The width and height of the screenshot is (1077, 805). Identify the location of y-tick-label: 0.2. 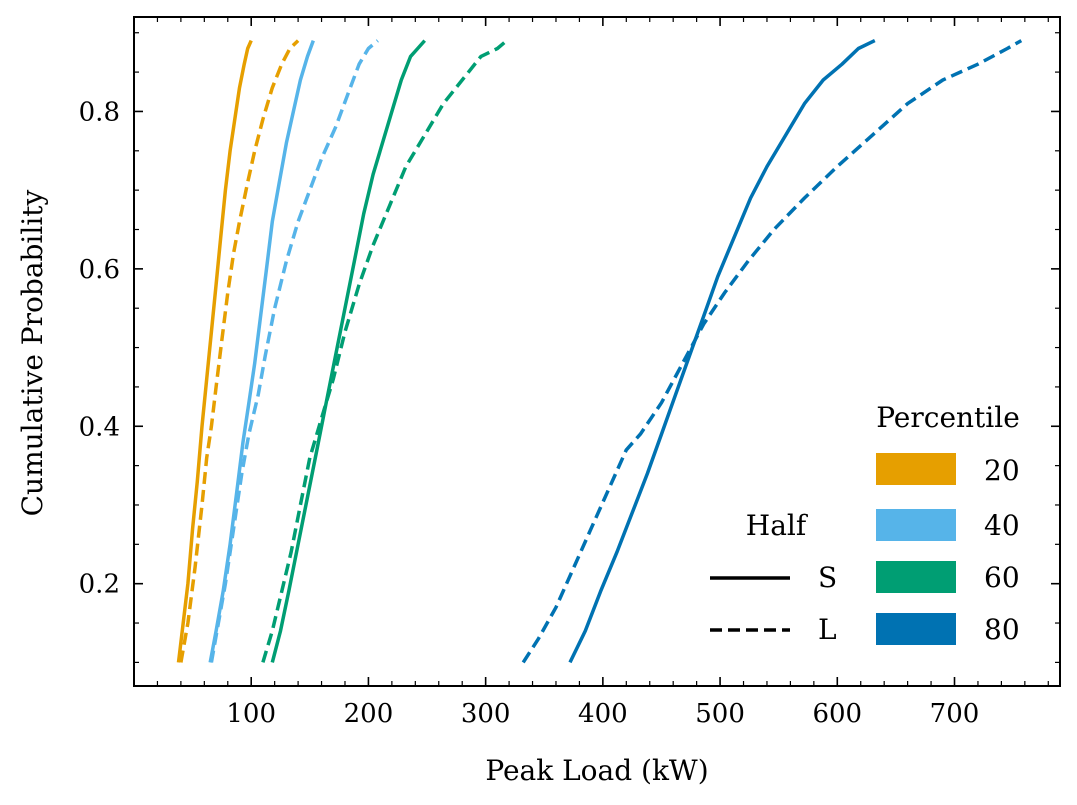
(99, 585).